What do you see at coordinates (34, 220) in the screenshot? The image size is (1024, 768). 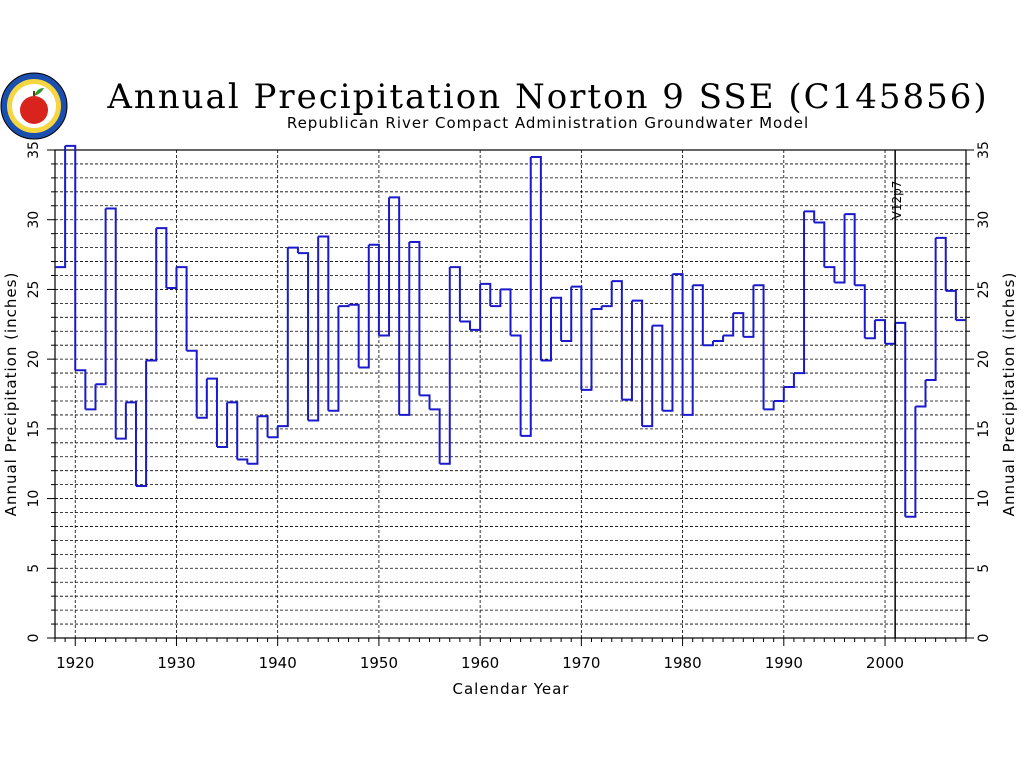 I see `y-tick-label-left: 30` at bounding box center [34, 220].